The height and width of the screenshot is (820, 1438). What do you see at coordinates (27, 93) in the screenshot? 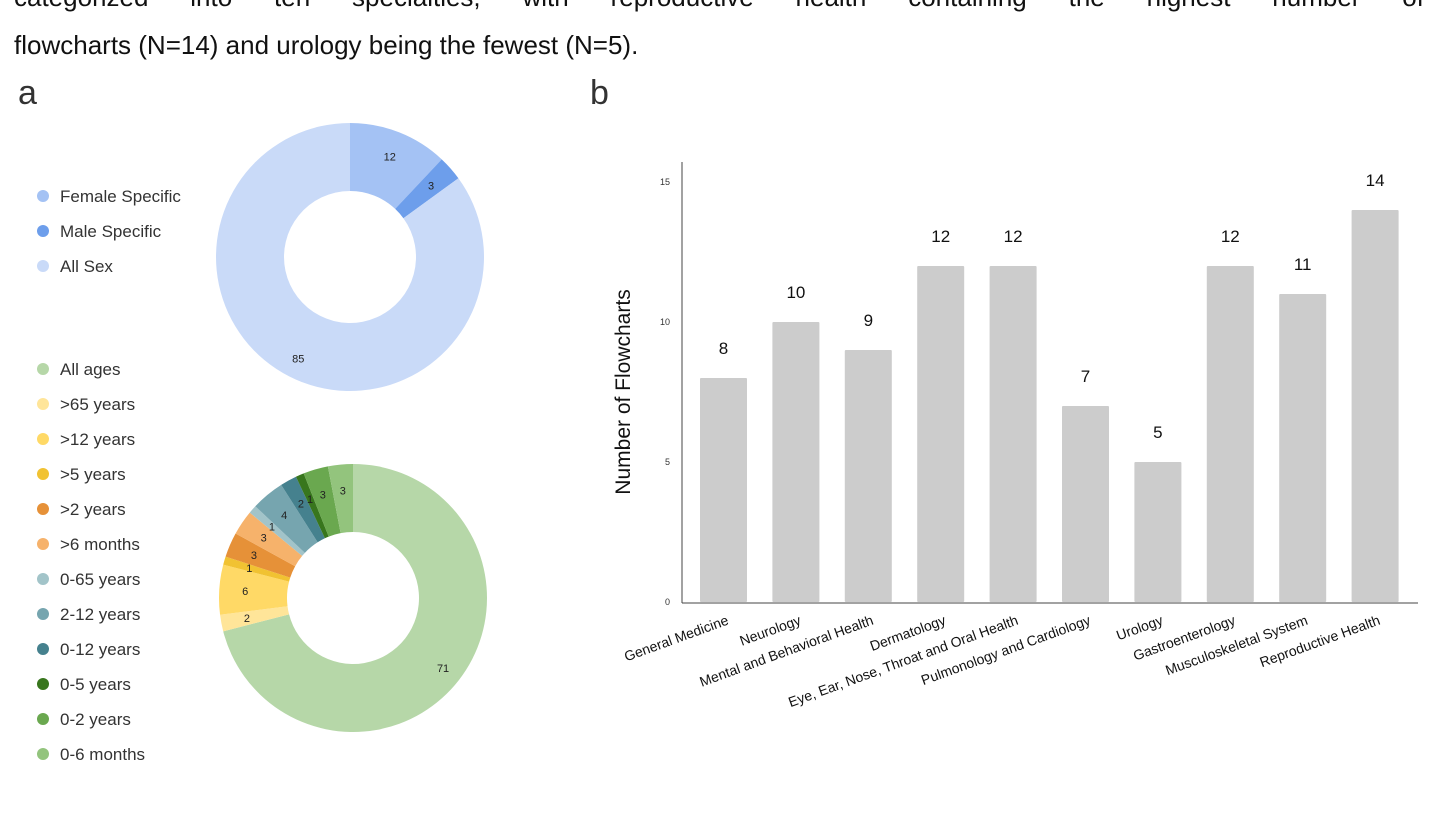
I see `panel-label-a: a` at bounding box center [27, 93].